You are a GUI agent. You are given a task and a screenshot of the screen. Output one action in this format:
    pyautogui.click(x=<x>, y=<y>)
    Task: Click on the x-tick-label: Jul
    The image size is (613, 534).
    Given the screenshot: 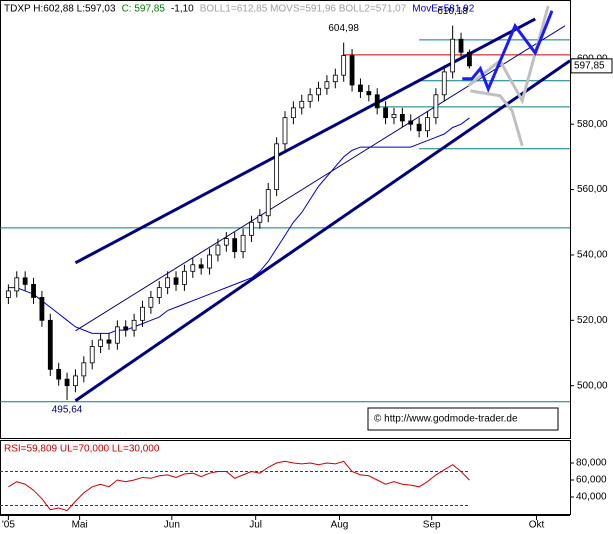 What is the action you would take?
    pyautogui.click(x=255, y=525)
    